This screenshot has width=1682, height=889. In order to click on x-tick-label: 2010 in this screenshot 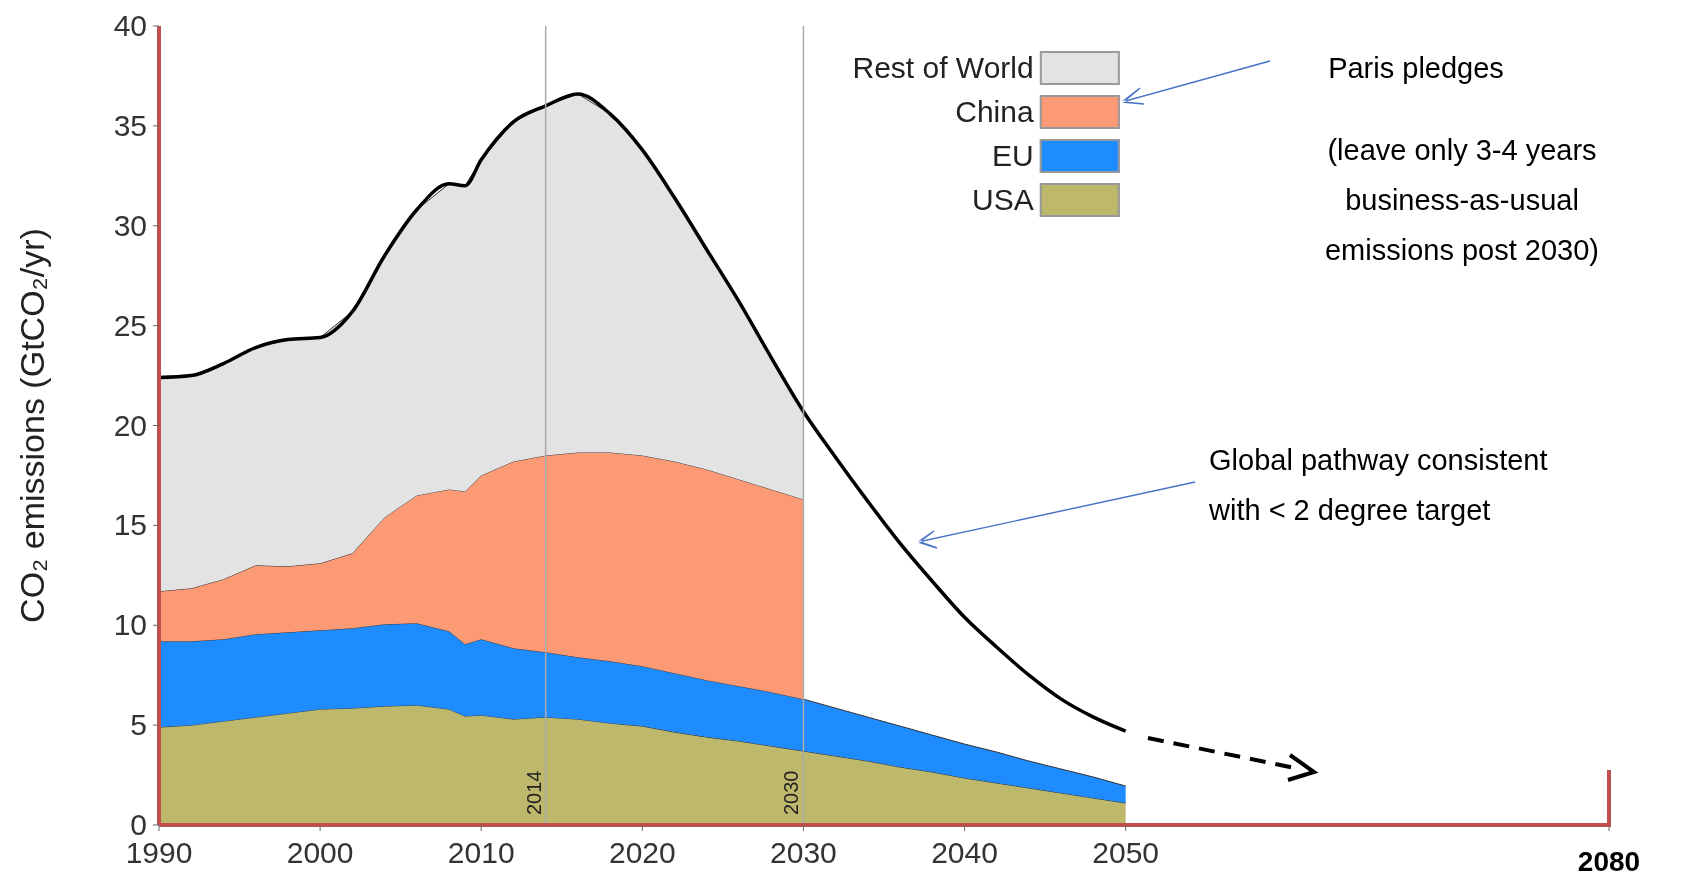, I will do `click(481, 852)`.